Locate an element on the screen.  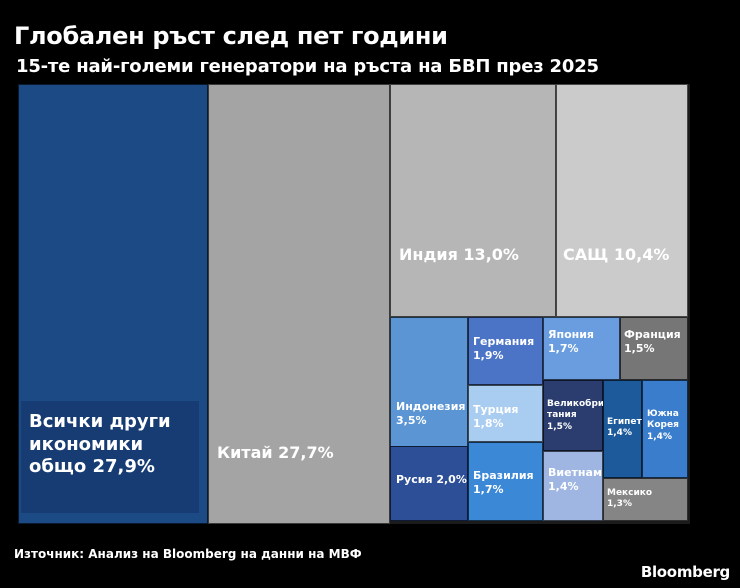
treemap-tile-label: Индонезия 3,5% is located at coordinates (431, 413).